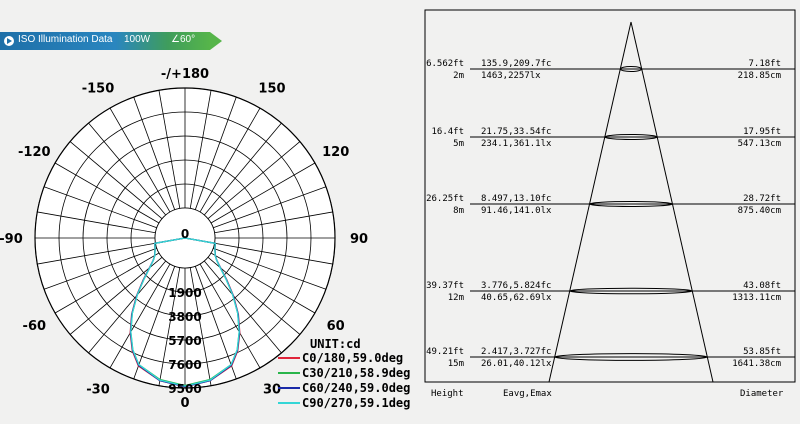  I want to click on polar-angle-label: 30, so click(272, 390).